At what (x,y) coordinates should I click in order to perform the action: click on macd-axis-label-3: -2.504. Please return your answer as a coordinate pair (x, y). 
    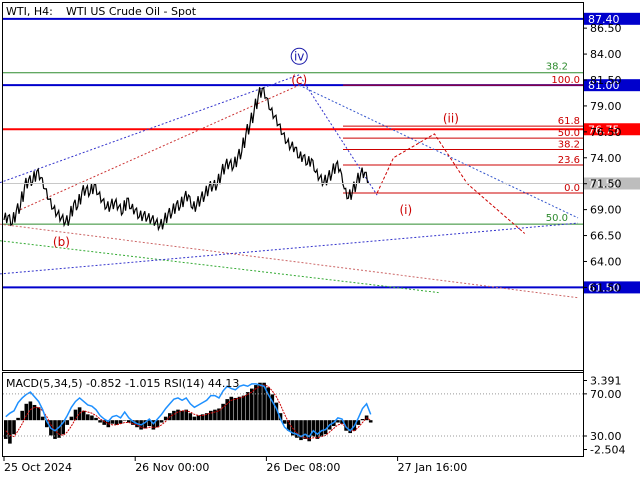
    Looking at the image, I should click on (607, 450).